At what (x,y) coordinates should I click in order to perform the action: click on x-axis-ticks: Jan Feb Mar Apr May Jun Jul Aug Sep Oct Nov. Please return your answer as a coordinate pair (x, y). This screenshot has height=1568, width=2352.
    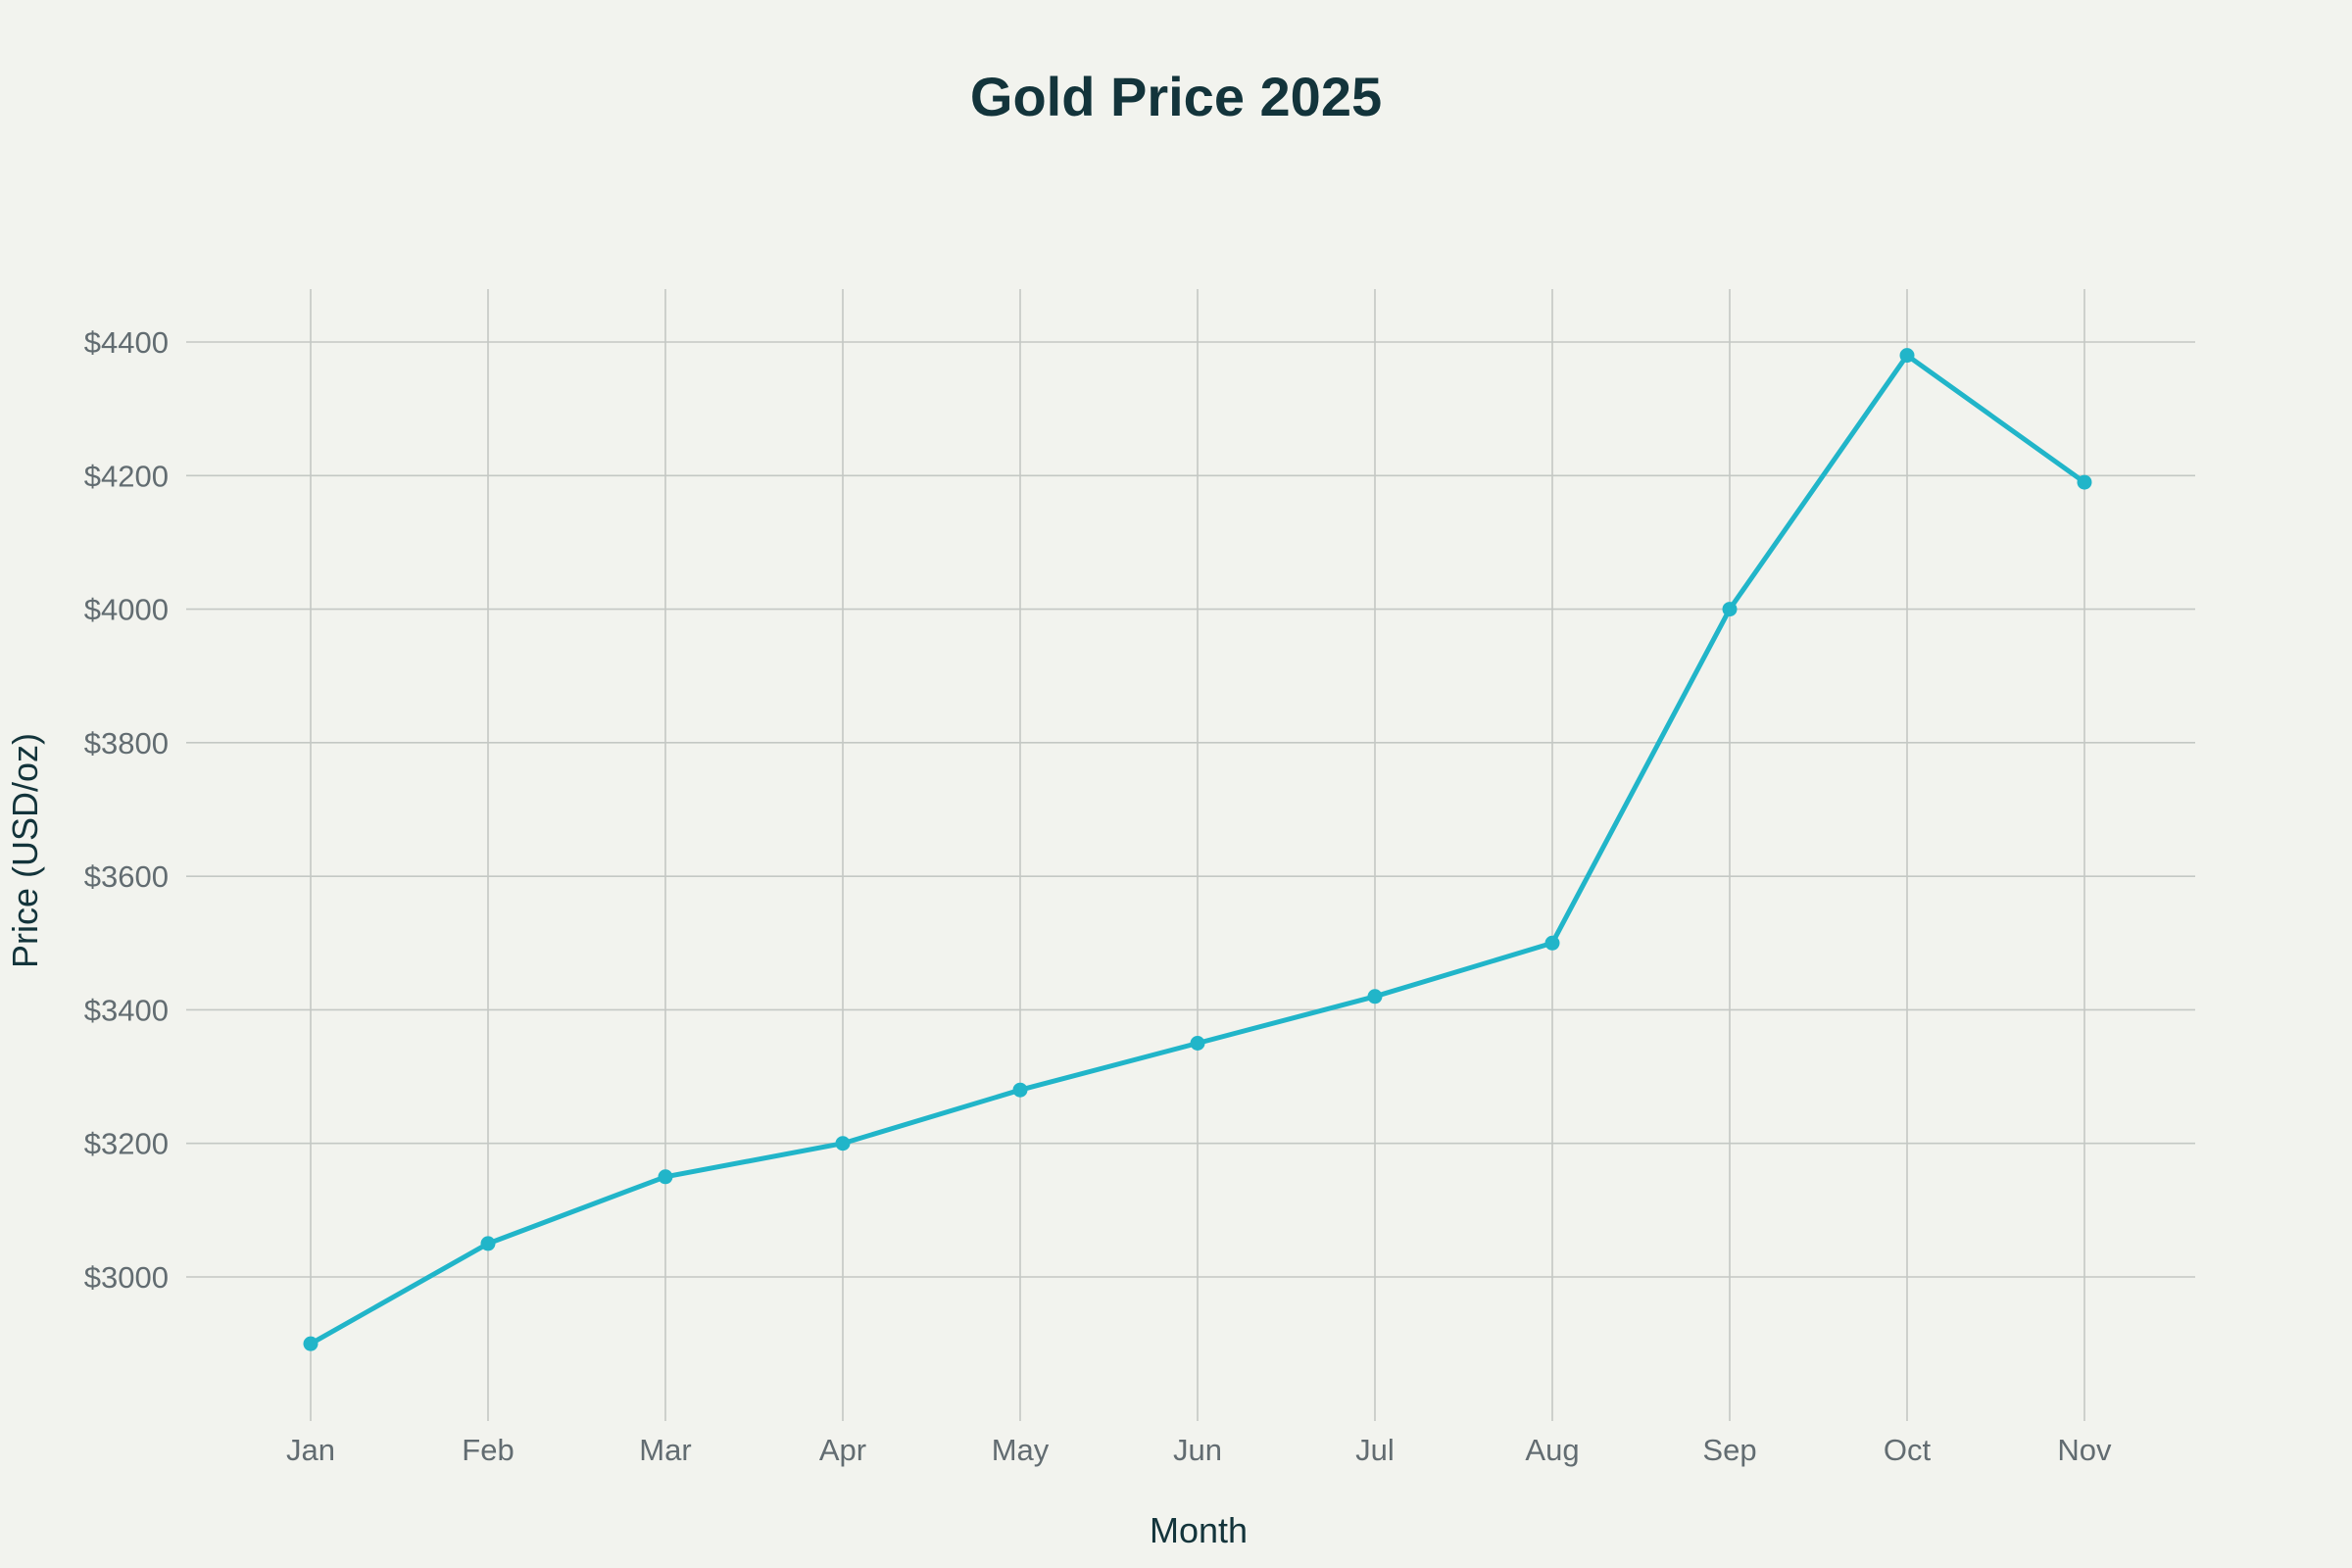
    Looking at the image, I should click on (1199, 1450).